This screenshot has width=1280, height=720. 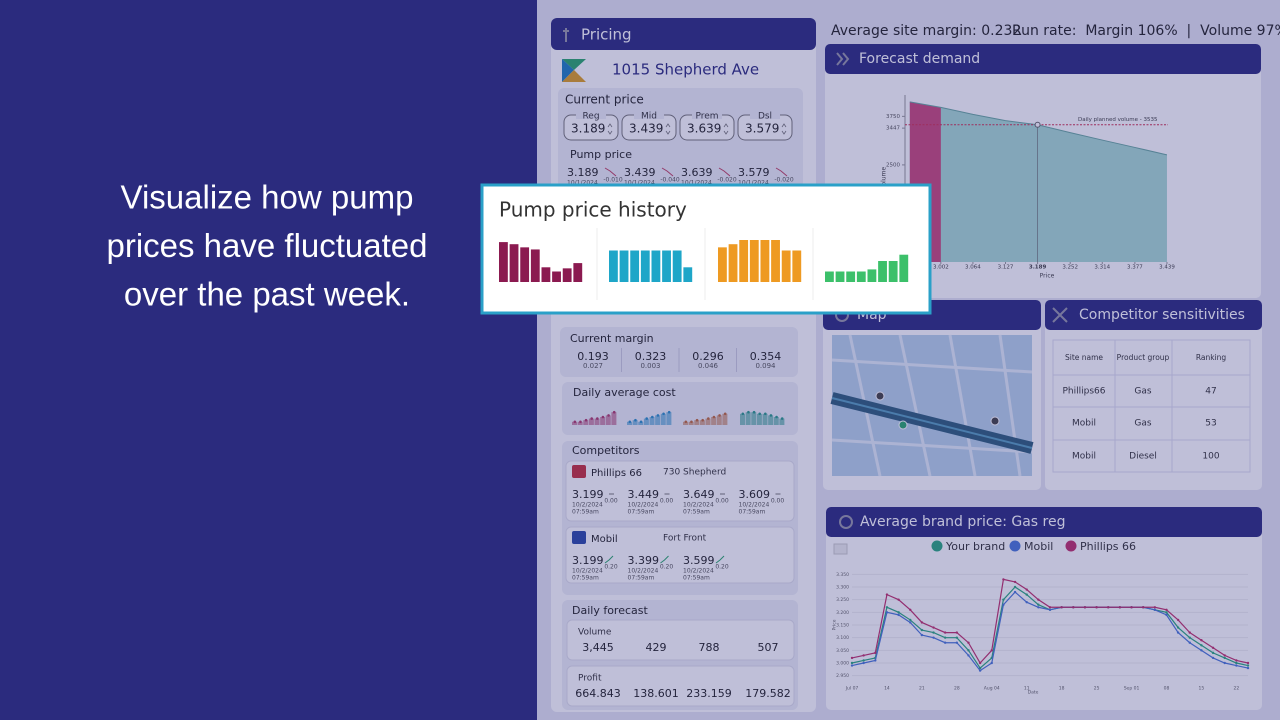 What do you see at coordinates (606, 450) in the screenshot?
I see `card-title: Competitors` at bounding box center [606, 450].